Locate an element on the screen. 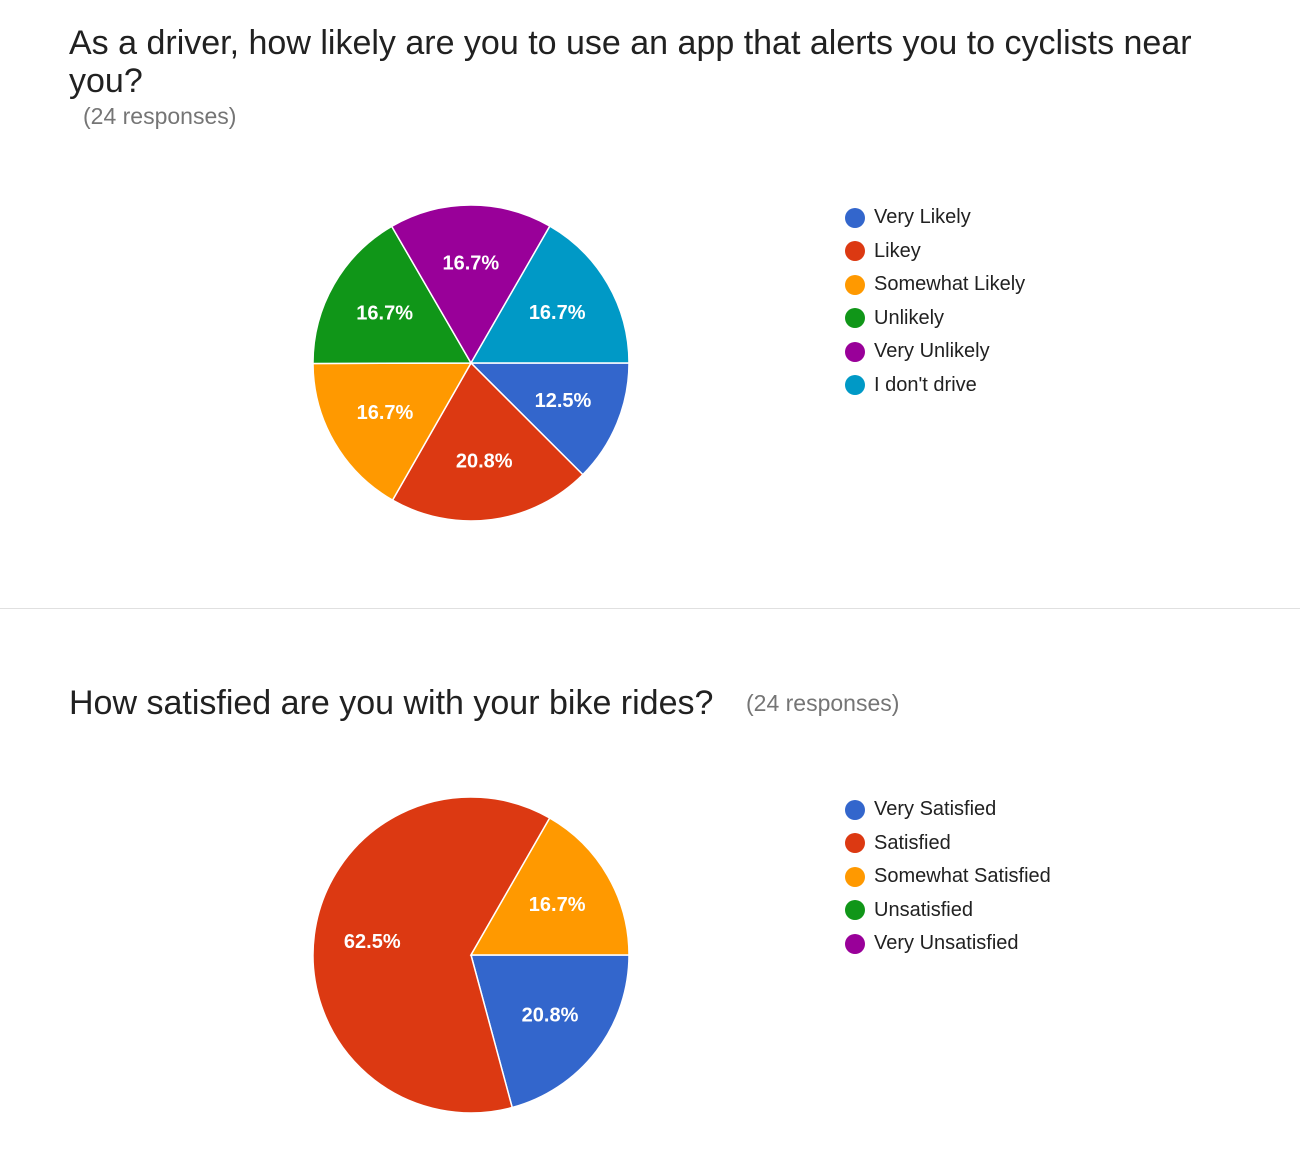 This screenshot has height=1150, width=1300. question-2-response-count: (24 responses) is located at coordinates (823, 703).